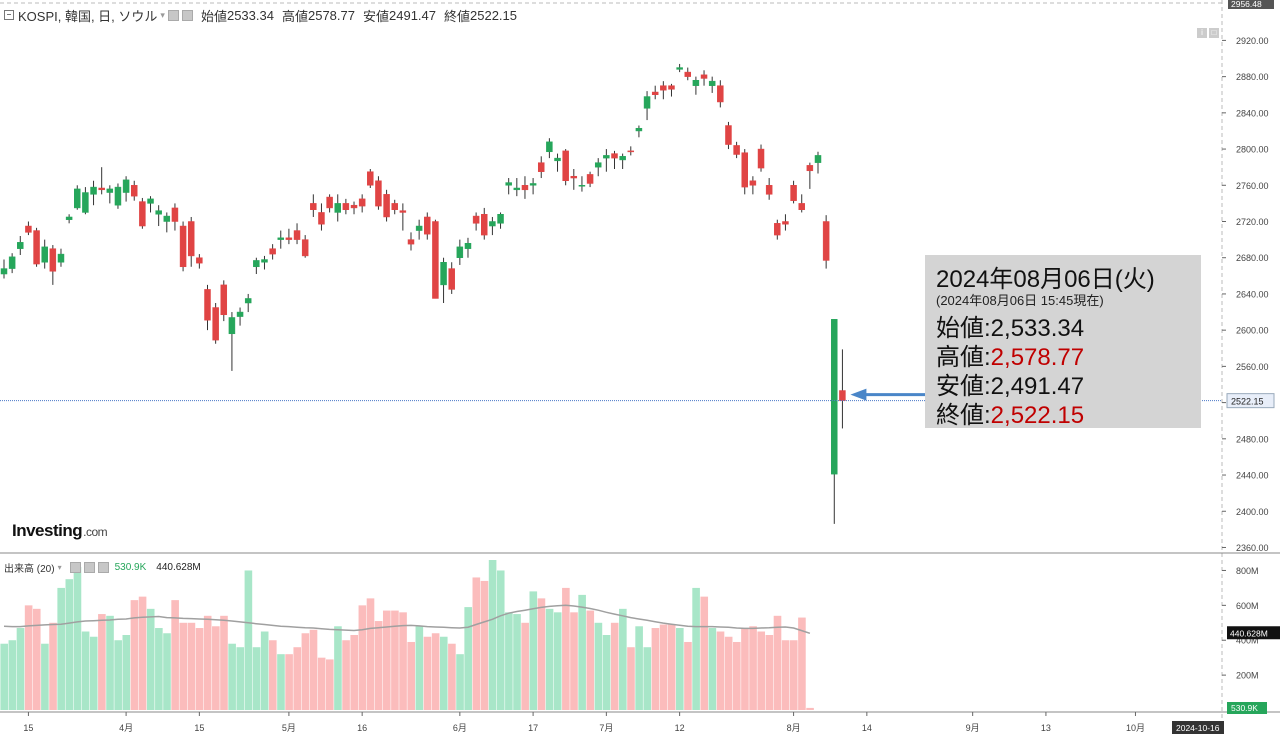 The width and height of the screenshot is (1280, 734). What do you see at coordinates (494, 15) in the screenshot?
I see `close-value: 2522.15` at bounding box center [494, 15].